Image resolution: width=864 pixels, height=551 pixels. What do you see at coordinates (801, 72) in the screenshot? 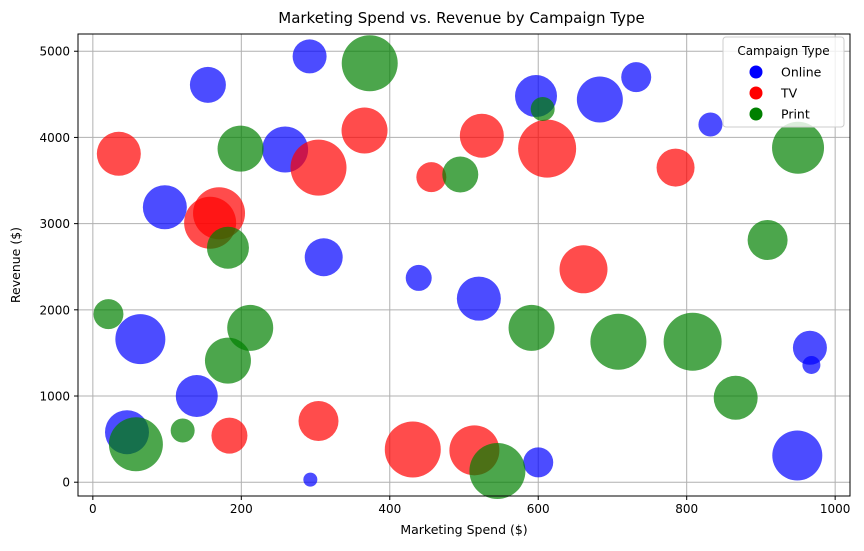
I see `legend-label-online: Online` at bounding box center [801, 72].